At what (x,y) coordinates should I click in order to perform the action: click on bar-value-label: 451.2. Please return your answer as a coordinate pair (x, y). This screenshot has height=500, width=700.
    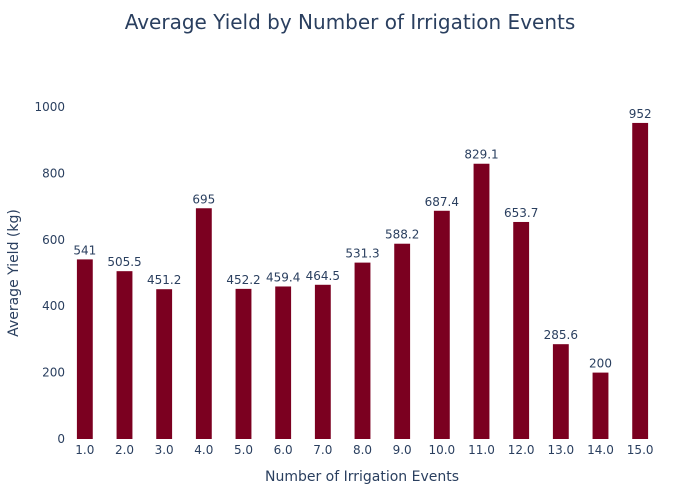
    Looking at the image, I should click on (164, 280).